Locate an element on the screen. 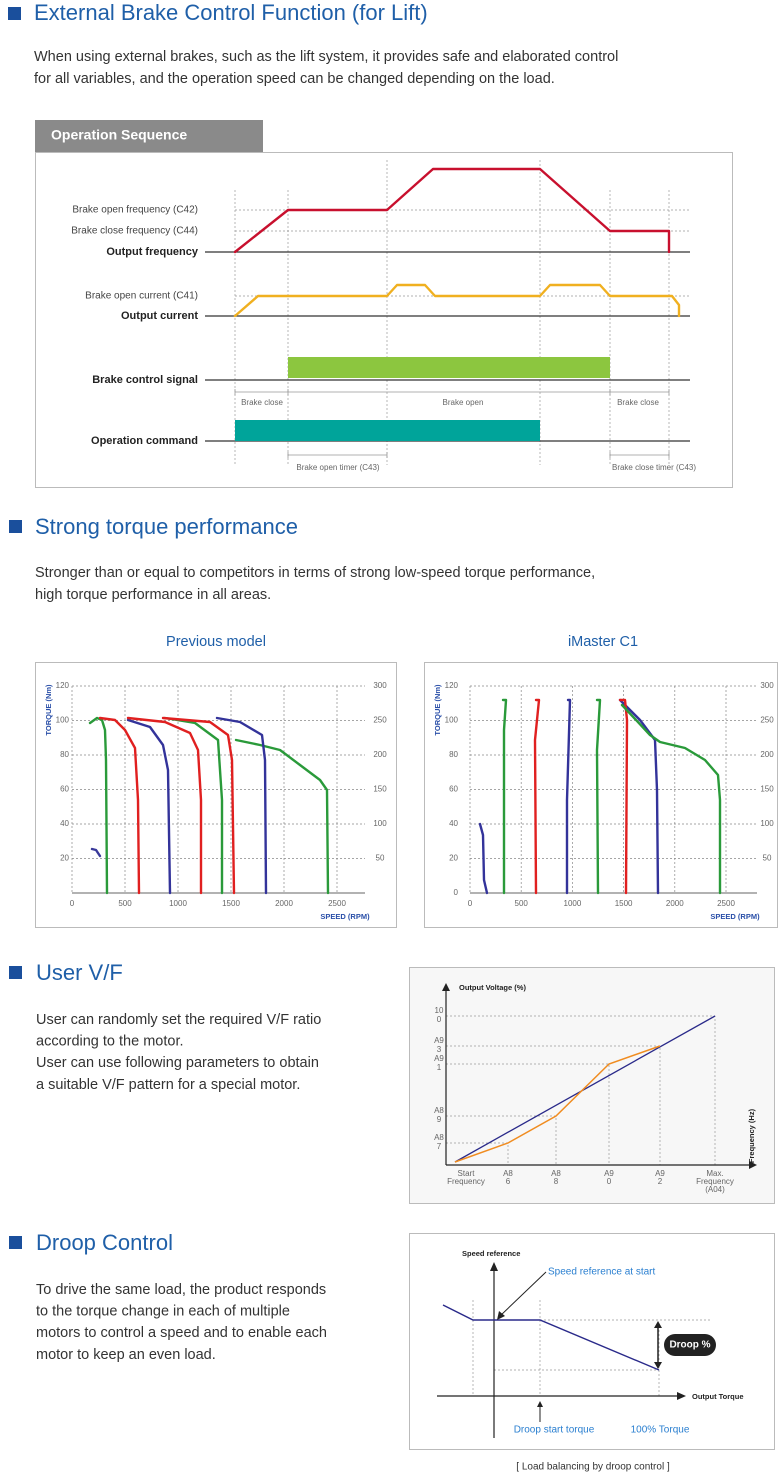 The image size is (778, 1477). droop-label: Droop % is located at coordinates (689, 1345).